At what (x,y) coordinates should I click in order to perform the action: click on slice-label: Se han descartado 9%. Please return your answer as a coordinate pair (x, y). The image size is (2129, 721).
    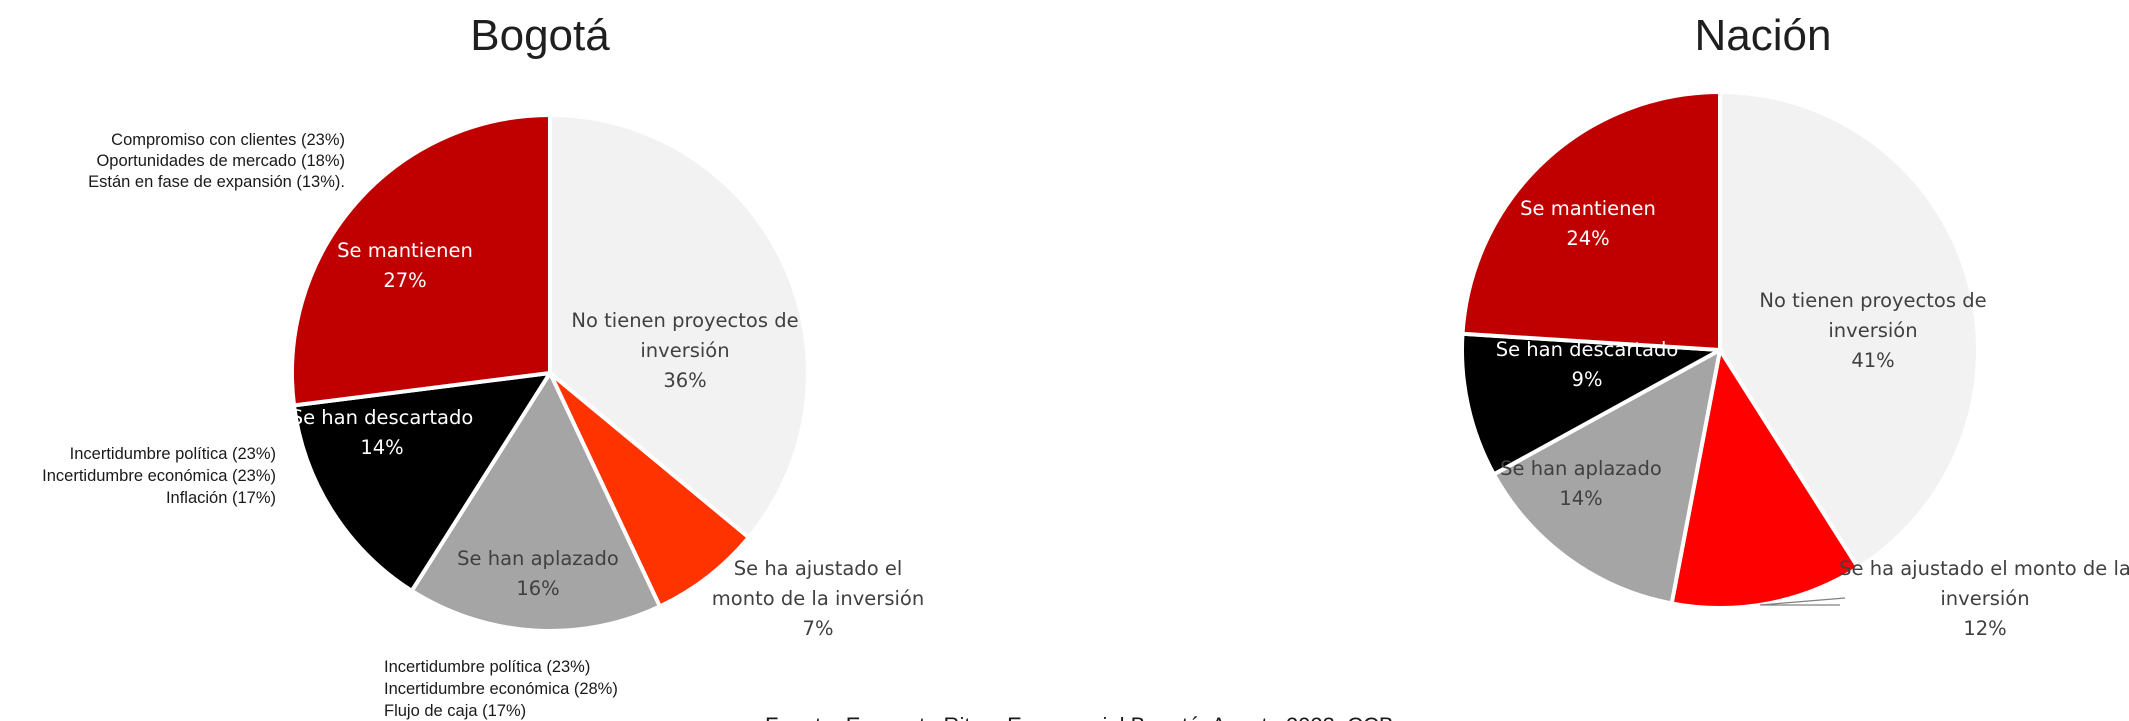
    Looking at the image, I should click on (1587, 364).